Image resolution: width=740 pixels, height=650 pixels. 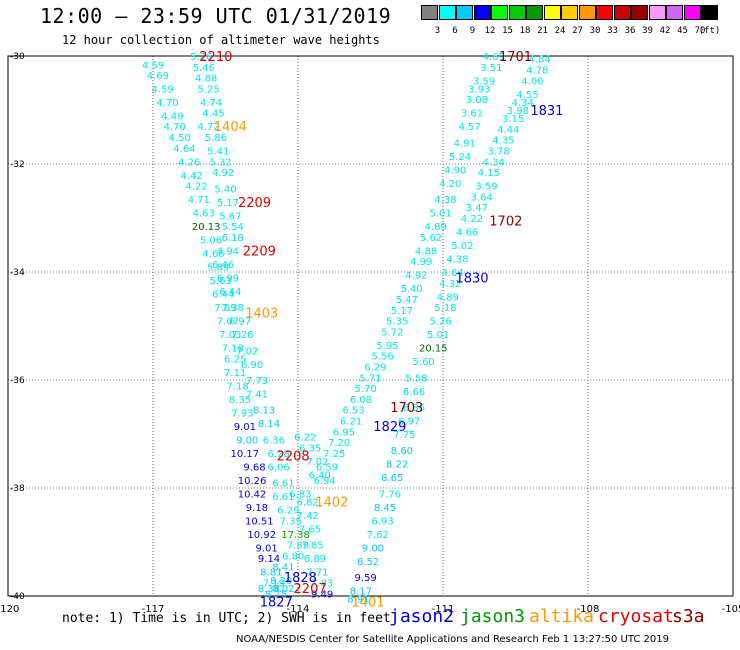 I want to click on wave-height-value: 7.76, so click(x=390, y=494).